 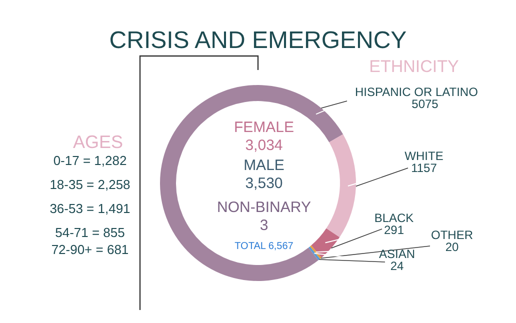 I want to click on text: AGES, so click(x=98, y=142).